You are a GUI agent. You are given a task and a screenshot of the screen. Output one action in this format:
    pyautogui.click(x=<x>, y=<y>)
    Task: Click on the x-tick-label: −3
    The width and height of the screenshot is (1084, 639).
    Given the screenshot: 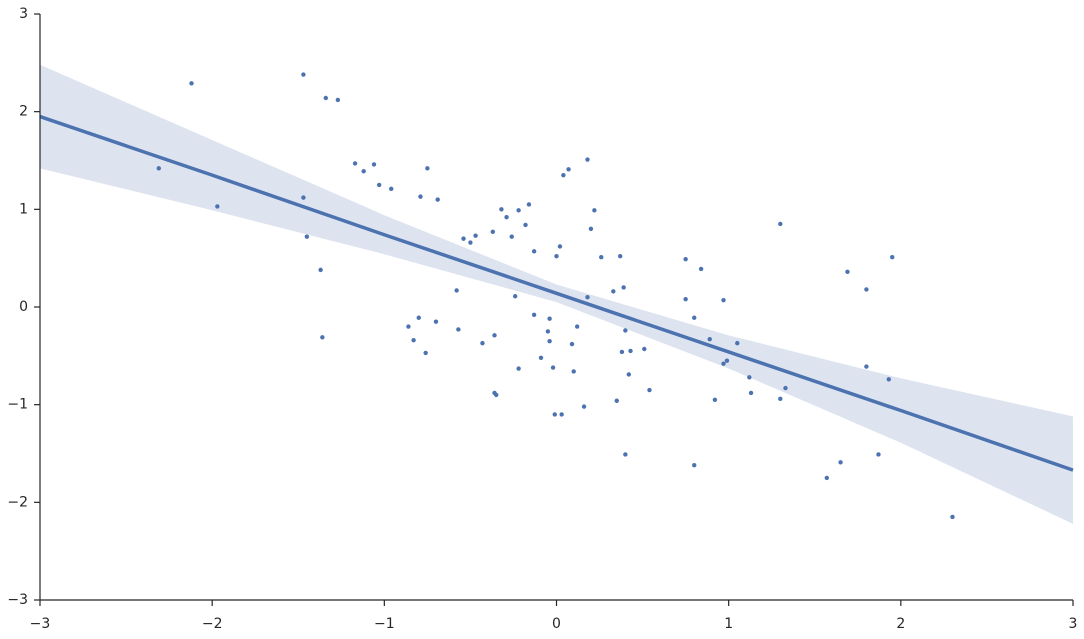 What is the action you would take?
    pyautogui.click(x=40, y=624)
    